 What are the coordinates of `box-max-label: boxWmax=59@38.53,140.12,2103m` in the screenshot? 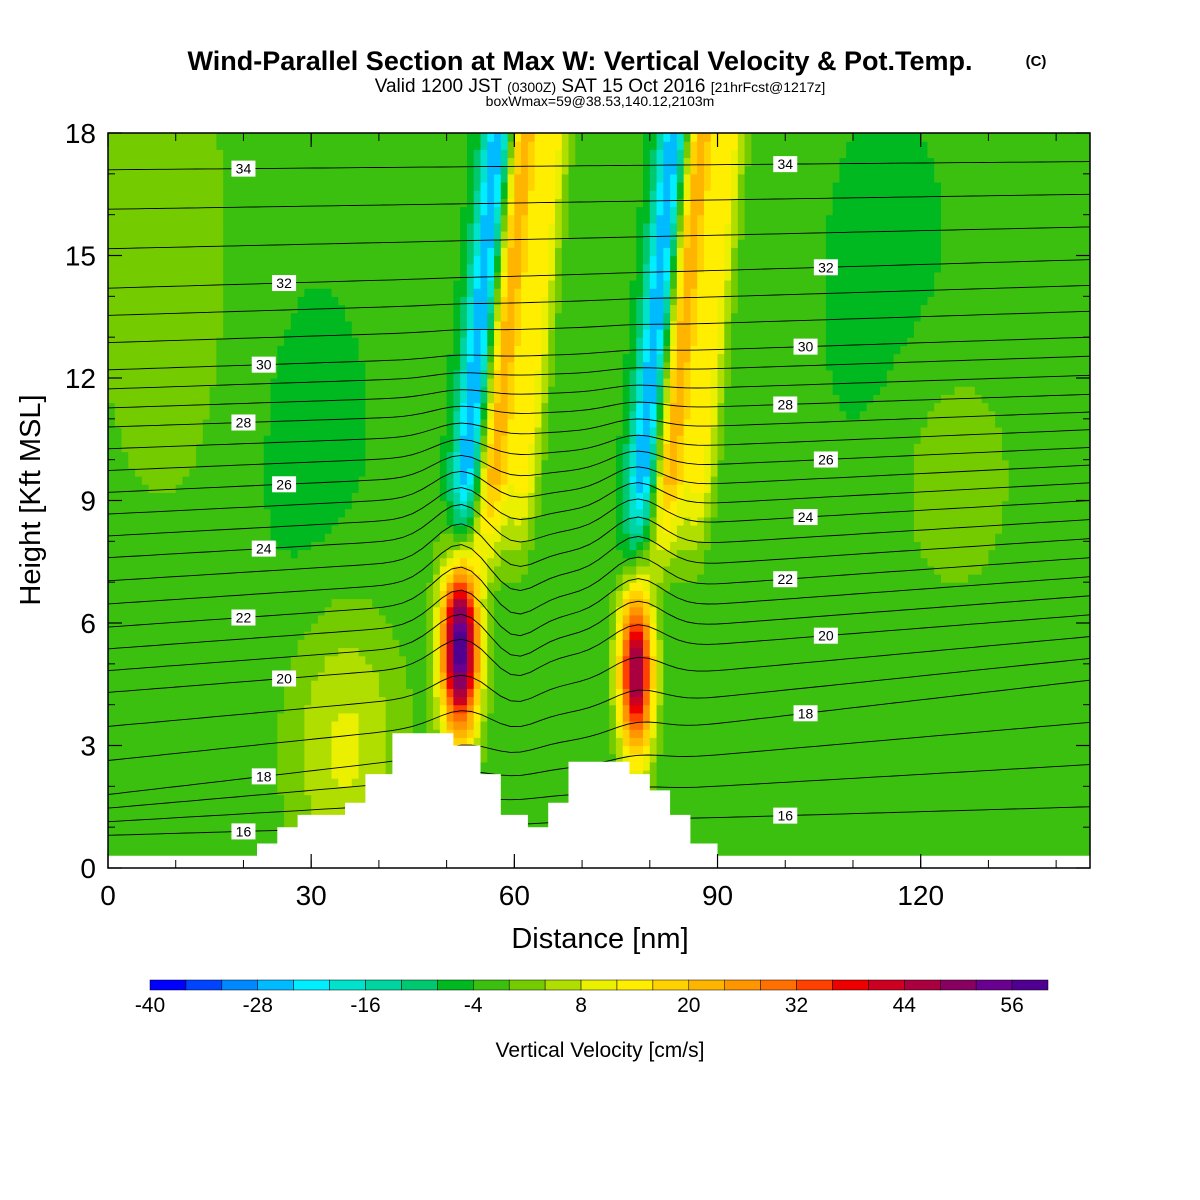 It's located at (600, 101).